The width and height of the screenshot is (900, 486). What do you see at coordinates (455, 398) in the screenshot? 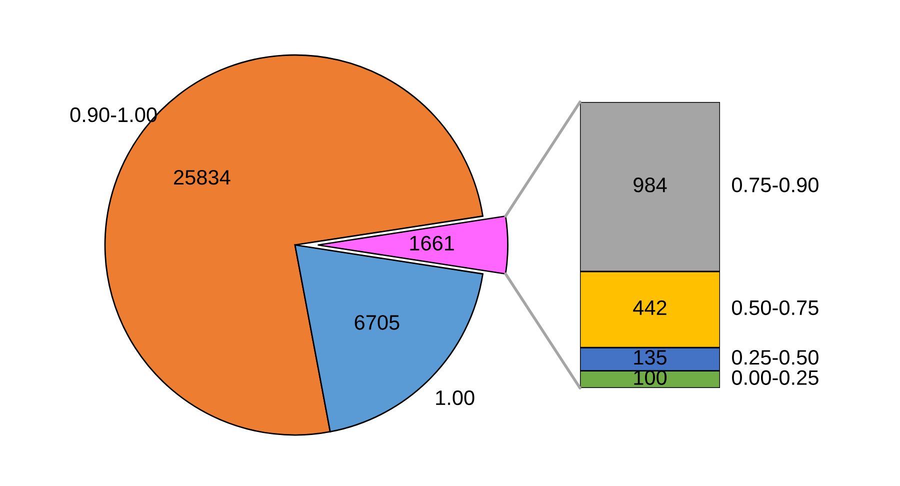
I see `slice-label: 1.00` at bounding box center [455, 398].